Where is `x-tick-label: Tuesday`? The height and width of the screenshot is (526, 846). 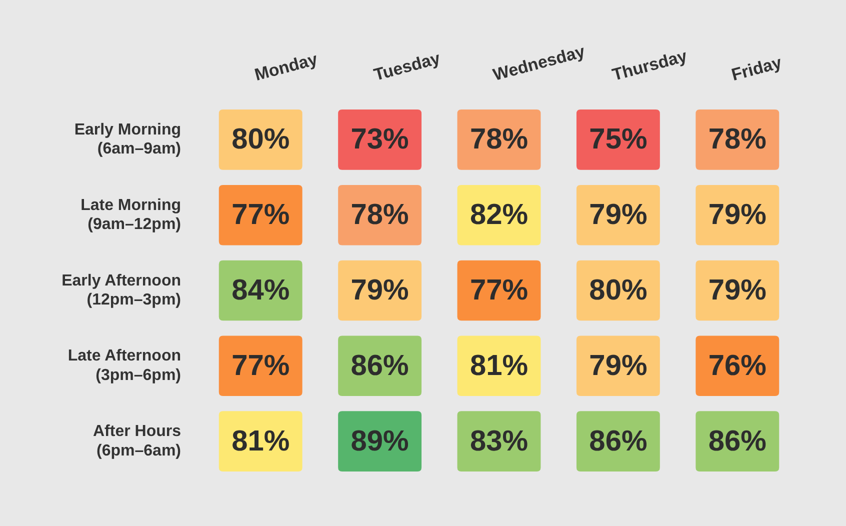 x-tick-label: Tuesday is located at coordinates (407, 66).